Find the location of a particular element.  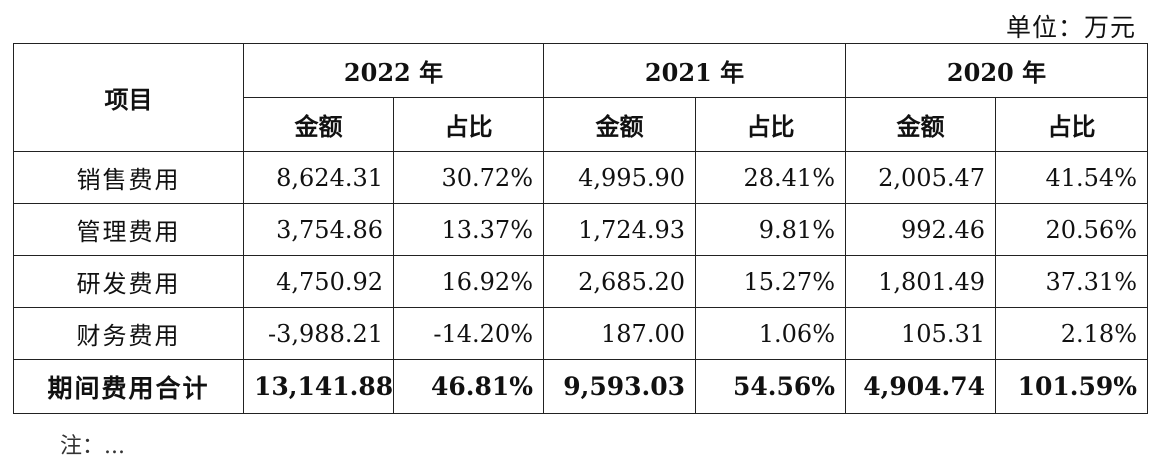

cell-ratio: 15.27% is located at coordinates (770, 281).